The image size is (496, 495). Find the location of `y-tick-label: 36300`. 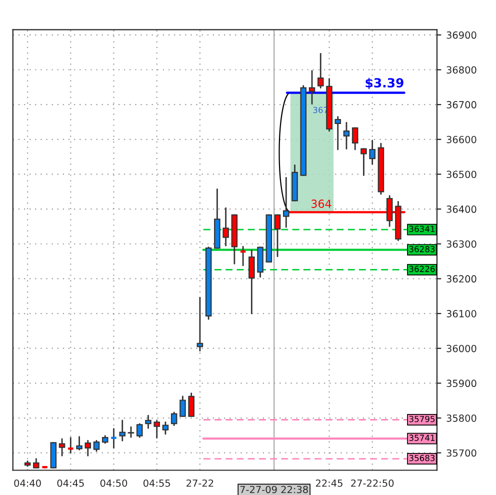

y-tick-label: 36300 is located at coordinates (461, 244).